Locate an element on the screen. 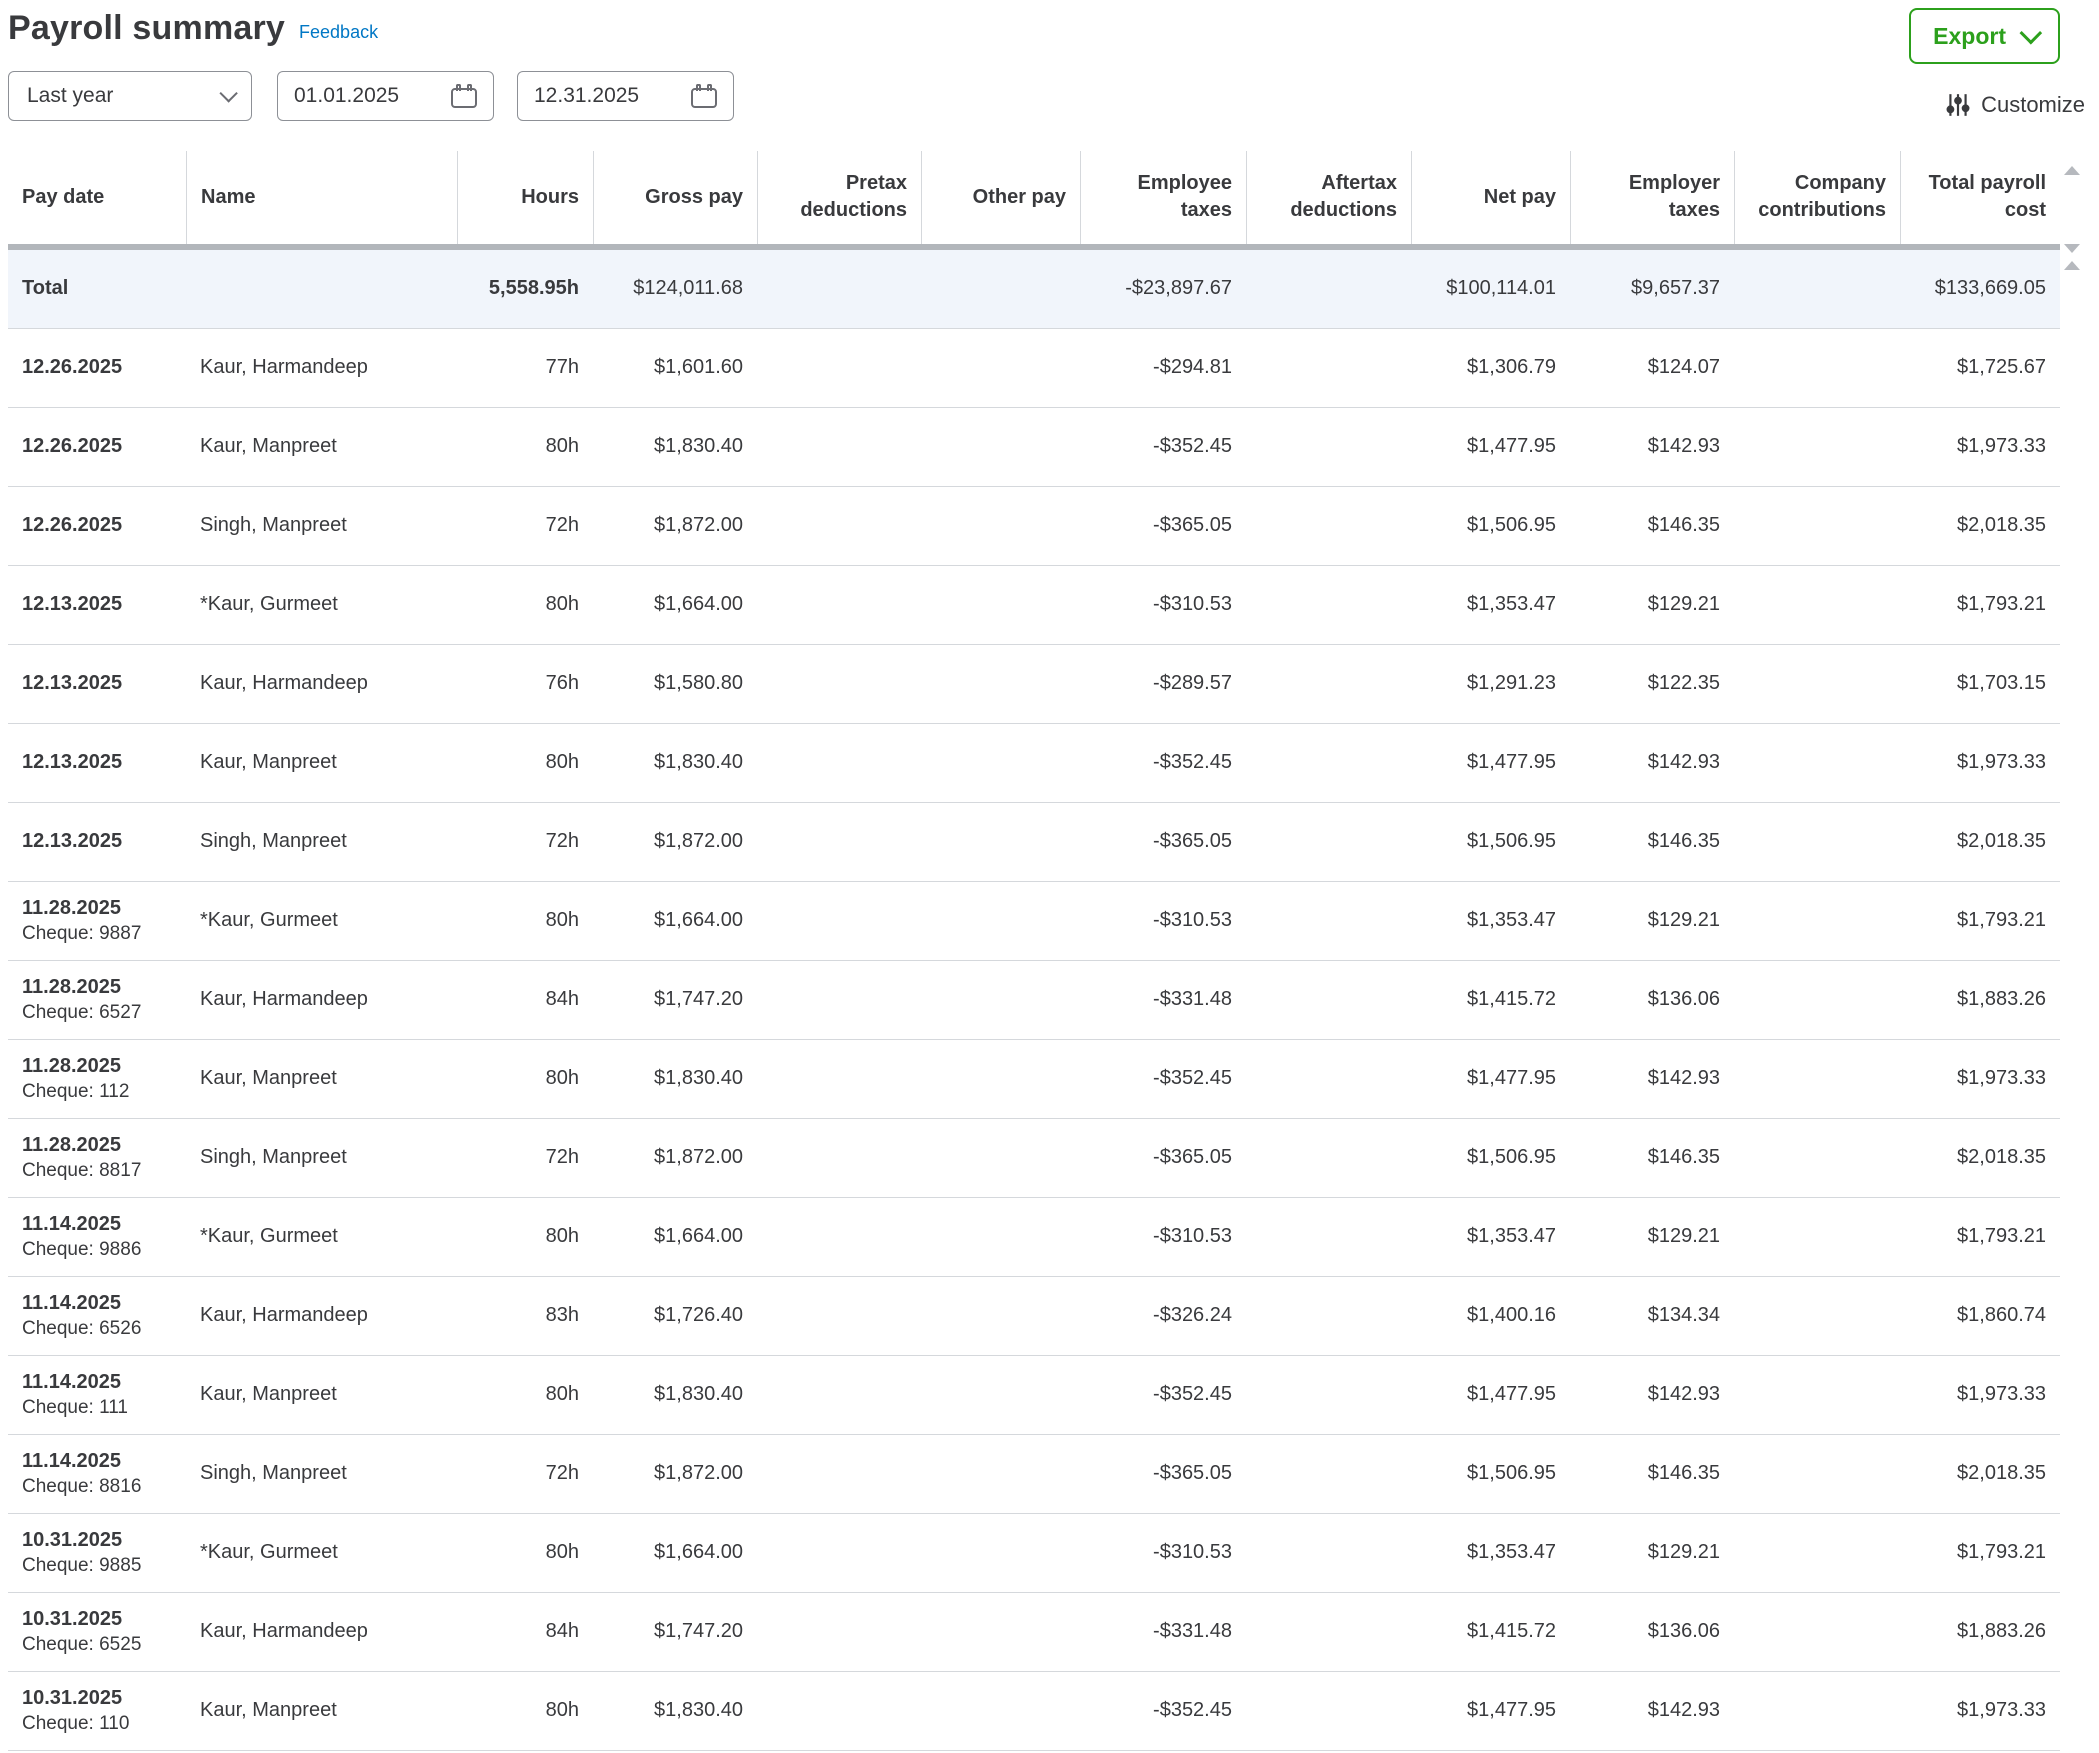  horizontal-scrollbar is located at coordinates (1034, 246).